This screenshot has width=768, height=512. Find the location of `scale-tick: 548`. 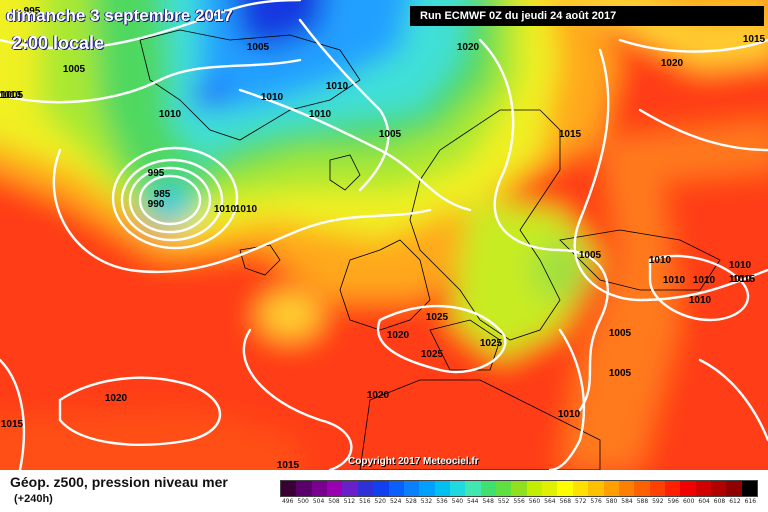

scale-tick: 548 is located at coordinates (488, 501).